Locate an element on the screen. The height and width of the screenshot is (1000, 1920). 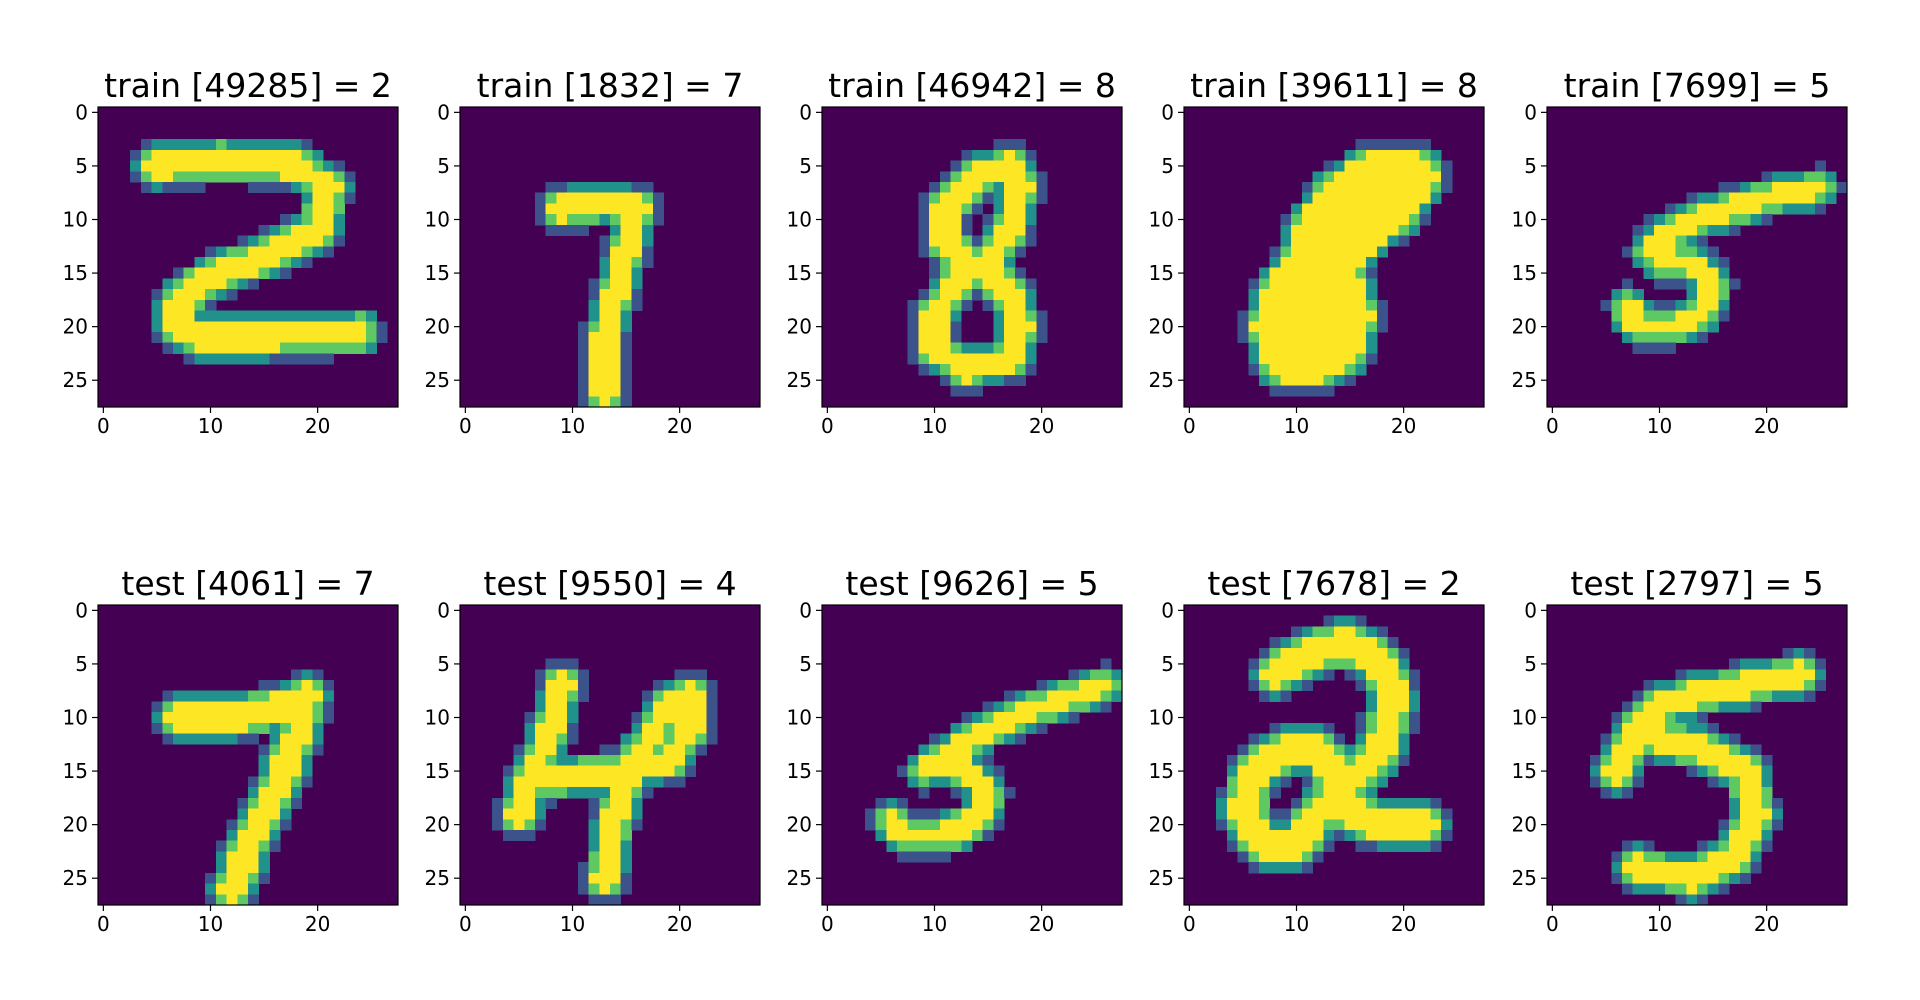
y-tick-label: 20 is located at coordinates (437, 327).